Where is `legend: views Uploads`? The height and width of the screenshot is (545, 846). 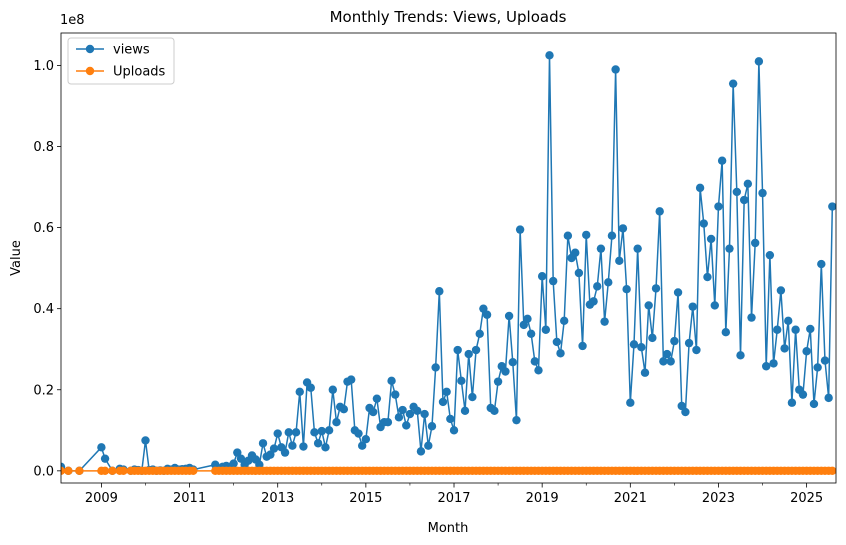 legend: views Uploads is located at coordinates (121, 61).